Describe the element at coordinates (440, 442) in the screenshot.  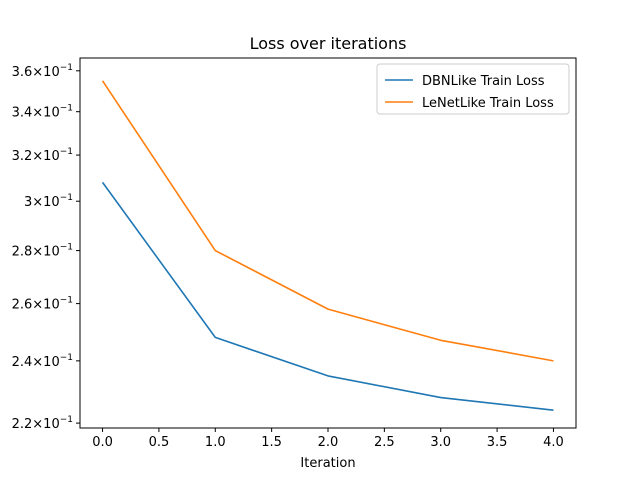
I see `x-tick-label: 3.0` at that location.